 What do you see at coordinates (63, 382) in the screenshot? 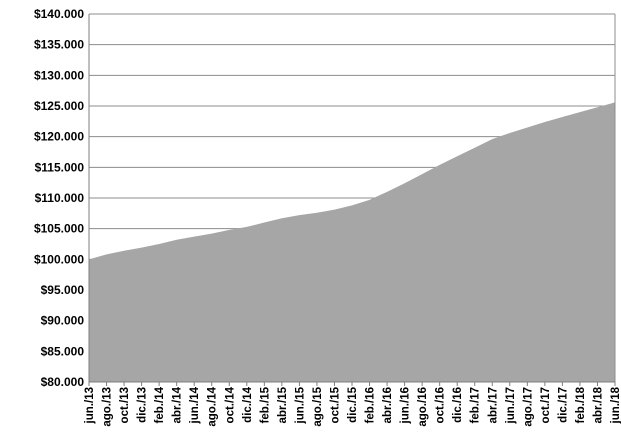
I see `y-tick-label: $80.000` at bounding box center [63, 382].